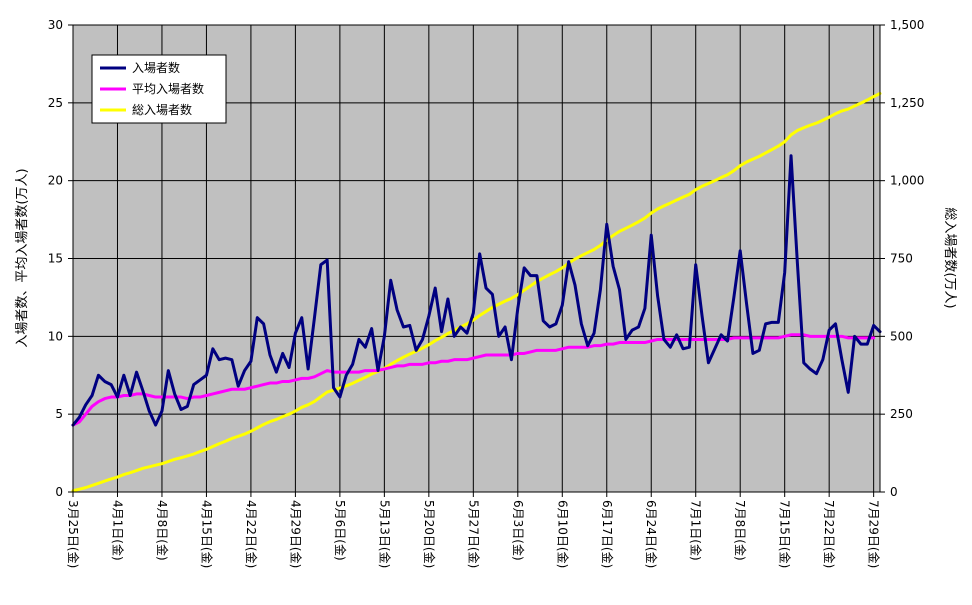  I want to click on legend-label-average: 平均入場者数, so click(168, 88).